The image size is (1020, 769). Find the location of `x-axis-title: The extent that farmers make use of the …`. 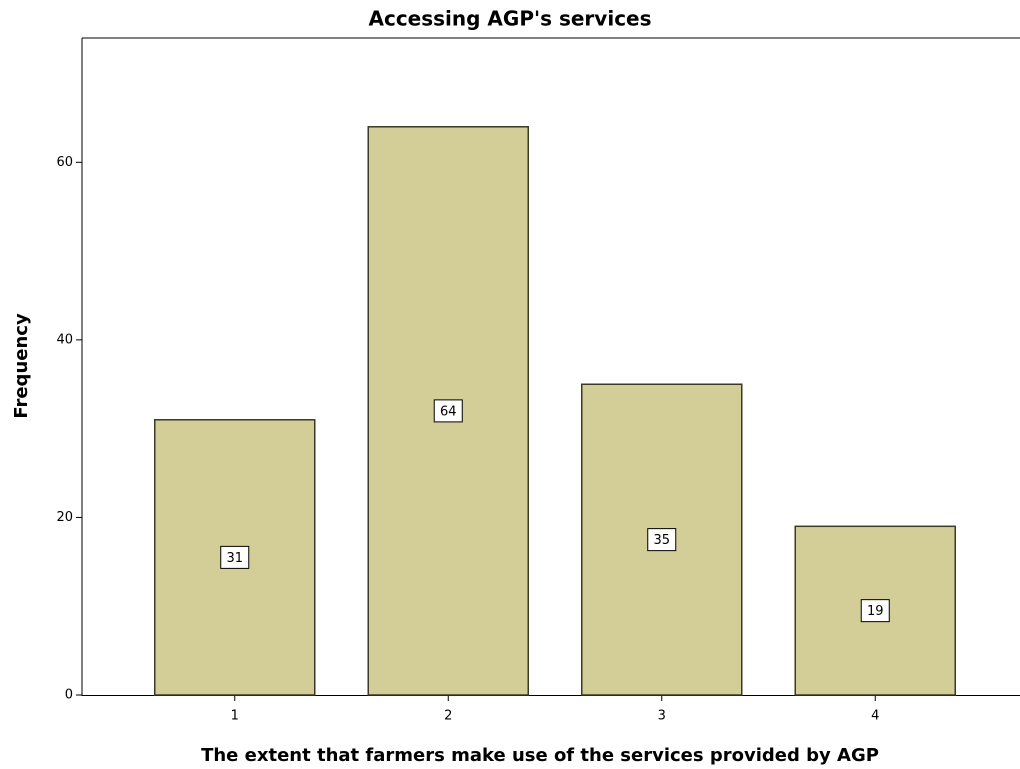

x-axis-title: The extent that farmers make use of the … is located at coordinates (540, 755).